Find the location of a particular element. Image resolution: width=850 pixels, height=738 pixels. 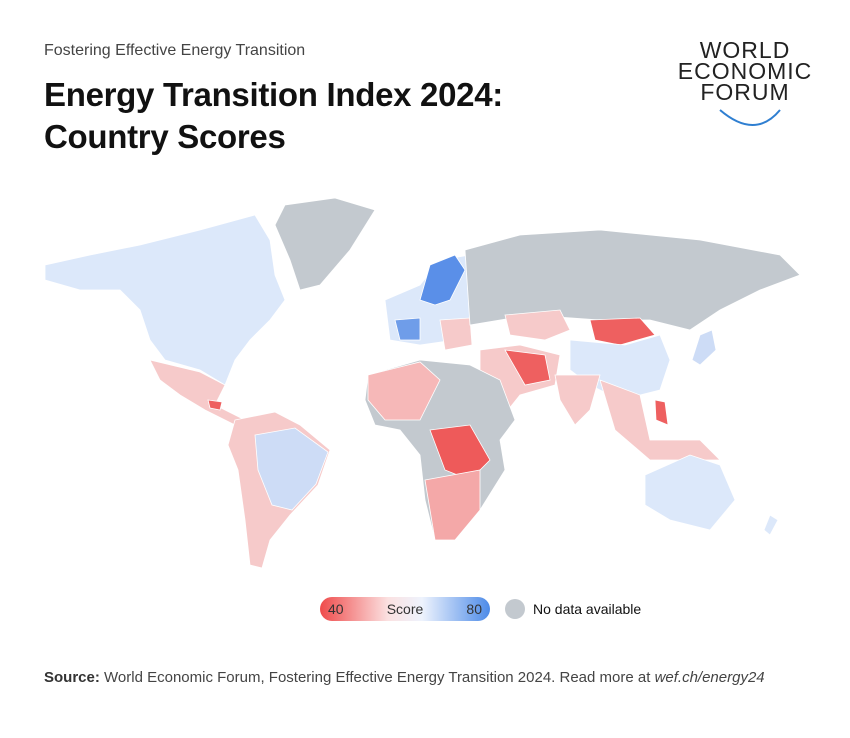

australia is located at coordinates (690, 492).